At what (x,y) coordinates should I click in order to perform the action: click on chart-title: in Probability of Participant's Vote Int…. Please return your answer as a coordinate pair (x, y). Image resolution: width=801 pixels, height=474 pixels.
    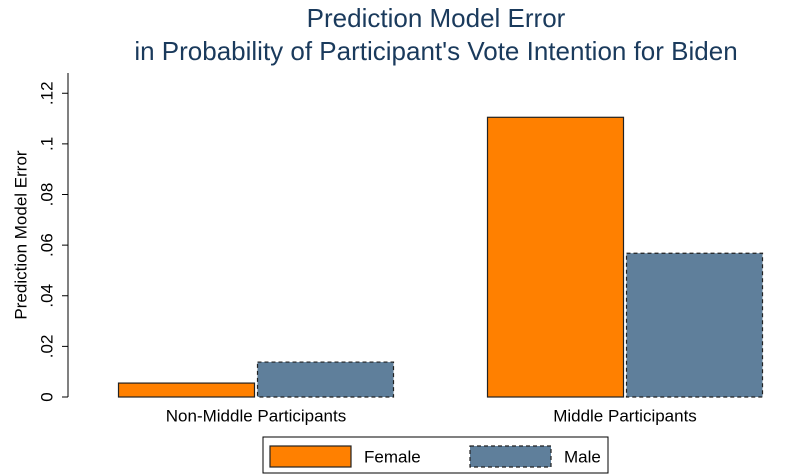
    Looking at the image, I should click on (435, 51).